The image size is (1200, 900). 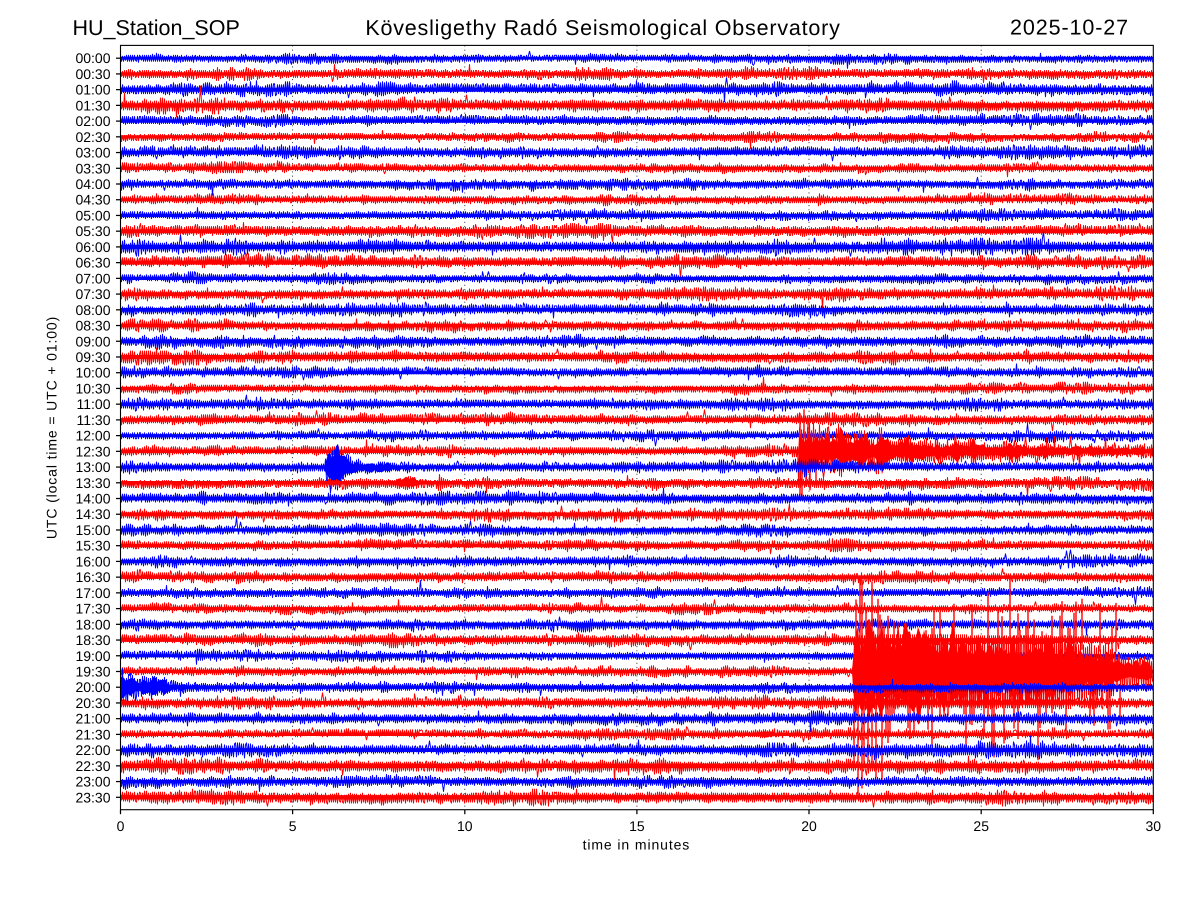 What do you see at coordinates (92, 703) in the screenshot?
I see `svg-text: 20:30` at bounding box center [92, 703].